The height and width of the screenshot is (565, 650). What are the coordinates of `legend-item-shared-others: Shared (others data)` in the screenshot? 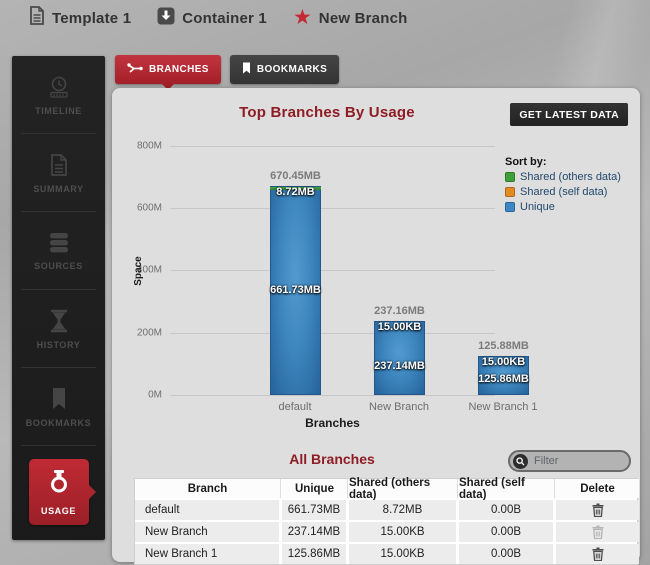 It's located at (563, 177).